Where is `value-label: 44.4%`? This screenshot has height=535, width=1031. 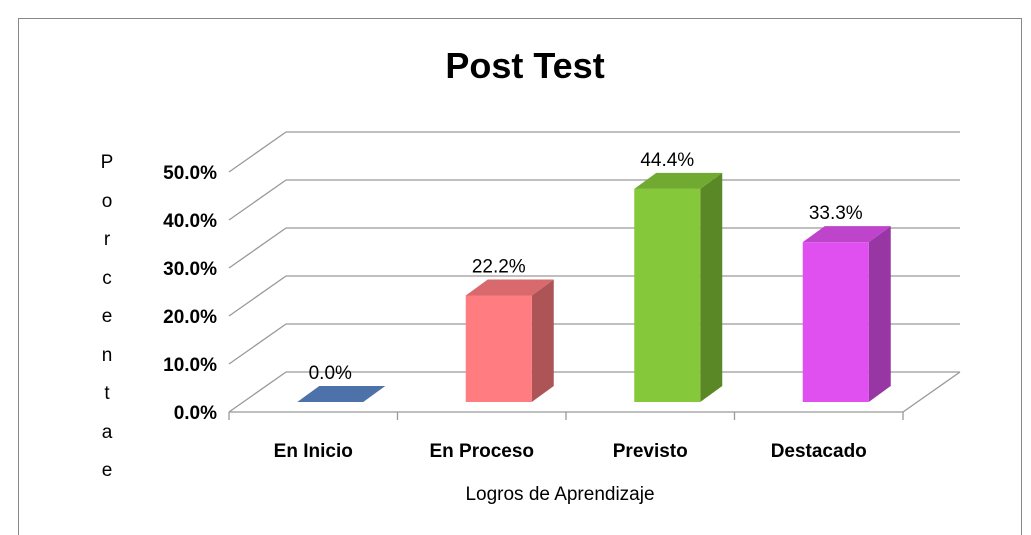 value-label: 44.4% is located at coordinates (667, 160).